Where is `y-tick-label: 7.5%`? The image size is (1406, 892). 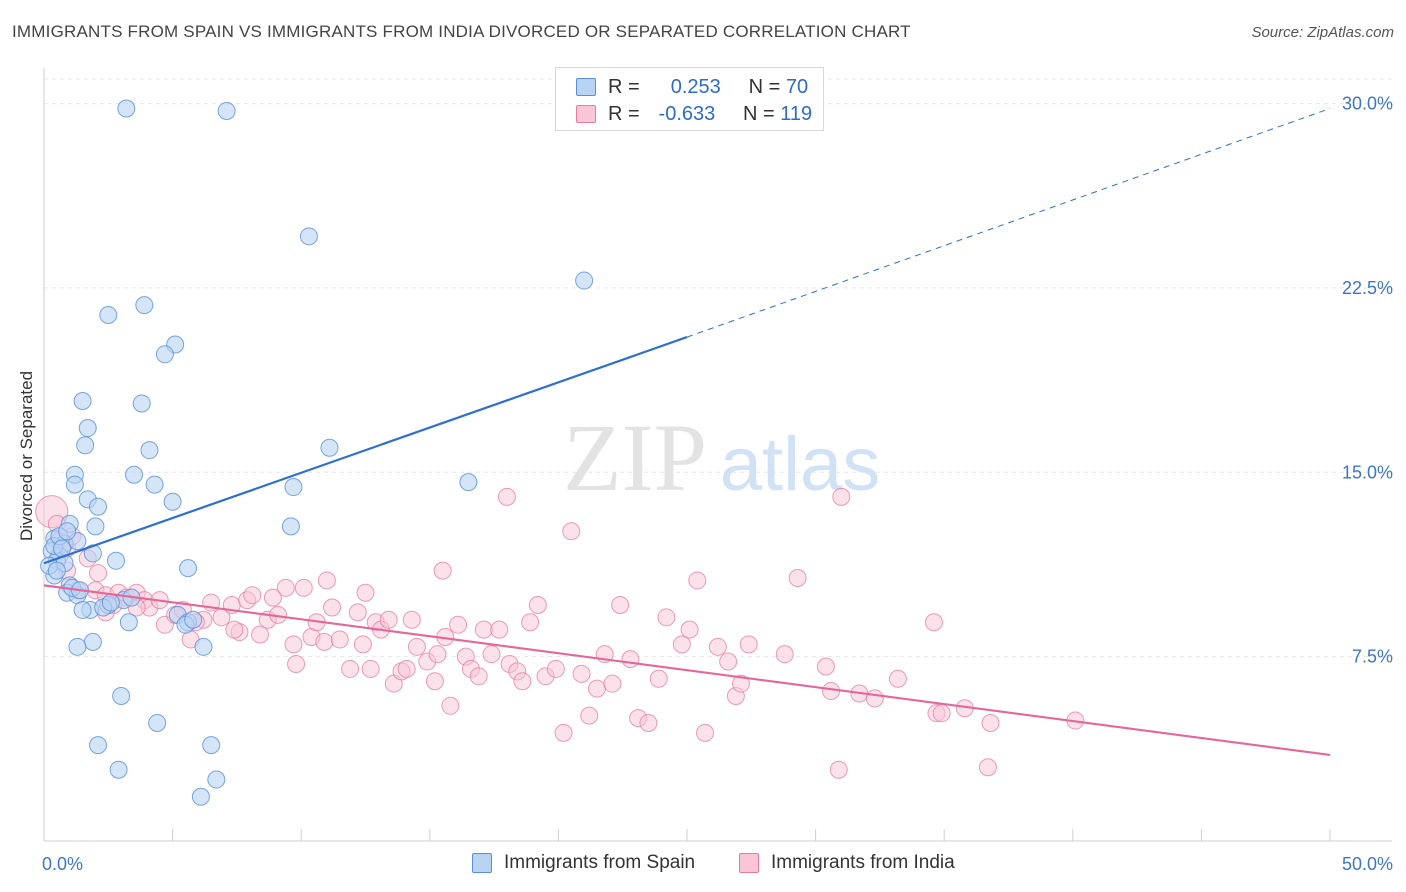 y-tick-label: 7.5% is located at coordinates (1372, 657).